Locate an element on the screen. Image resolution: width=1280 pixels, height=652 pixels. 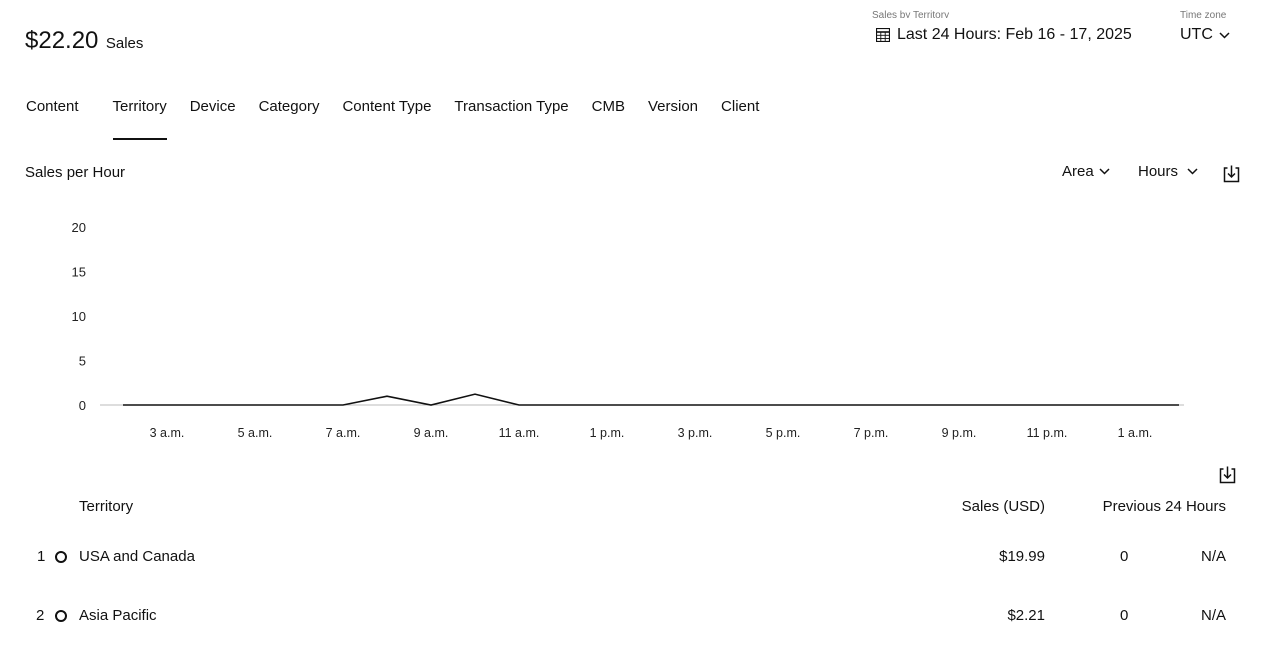
x-tick-label: 11 p.m. is located at coordinates (1047, 433).